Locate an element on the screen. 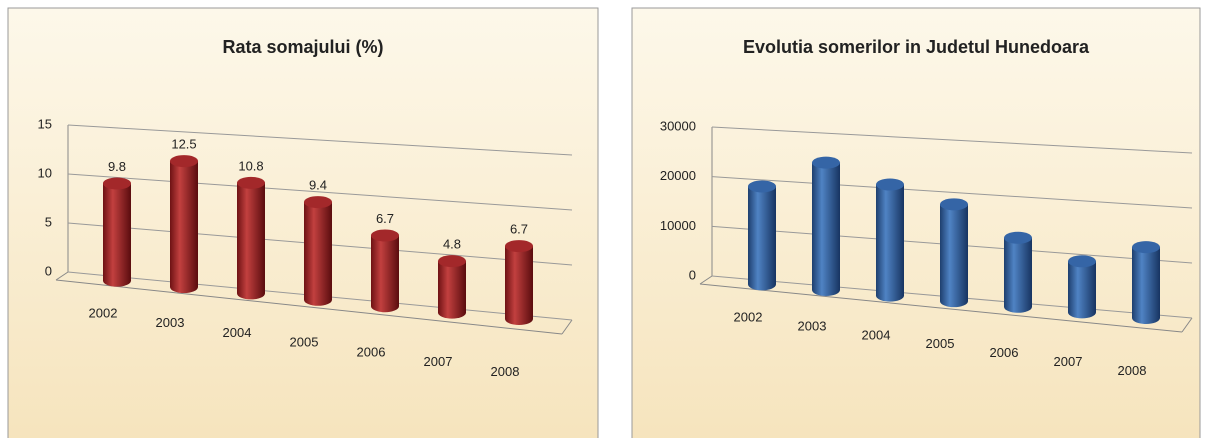  y-tick-label: 15 is located at coordinates (45, 123).